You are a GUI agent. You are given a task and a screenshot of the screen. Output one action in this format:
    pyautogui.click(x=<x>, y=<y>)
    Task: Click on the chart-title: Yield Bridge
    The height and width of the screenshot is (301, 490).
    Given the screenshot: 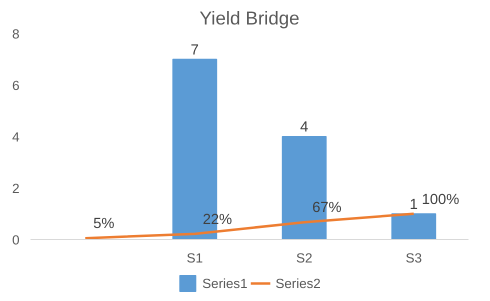 What is the action you would take?
    pyautogui.click(x=250, y=18)
    